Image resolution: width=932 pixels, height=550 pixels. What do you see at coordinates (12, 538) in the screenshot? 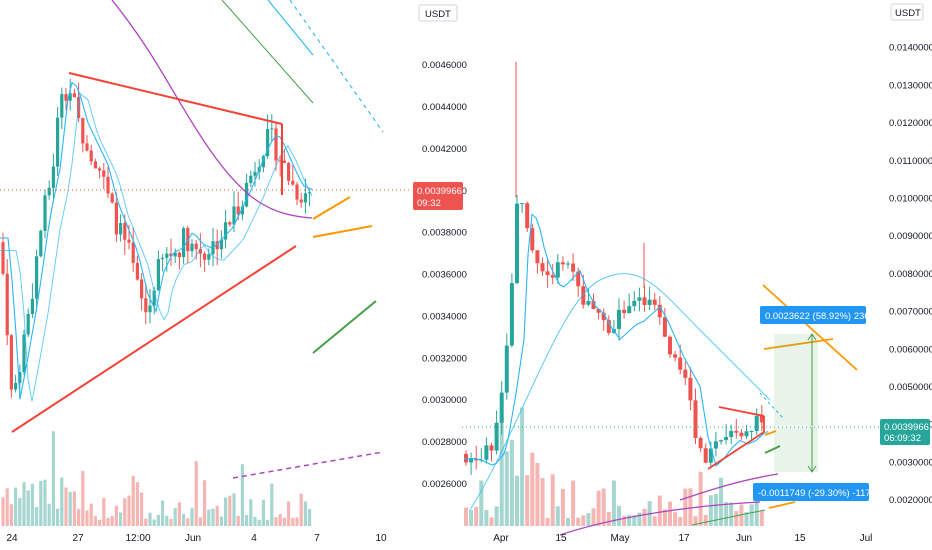
I see `time-tick-label: 24` at bounding box center [12, 538].